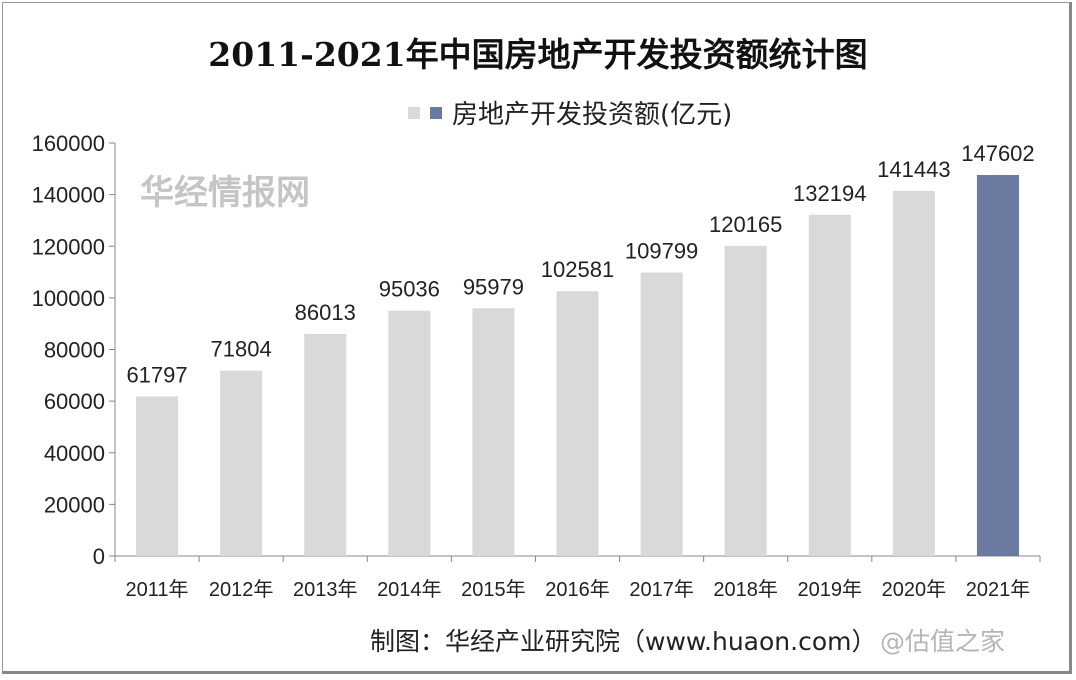 This screenshot has width=1076, height=680. I want to click on data-label: 86013, so click(325, 312).